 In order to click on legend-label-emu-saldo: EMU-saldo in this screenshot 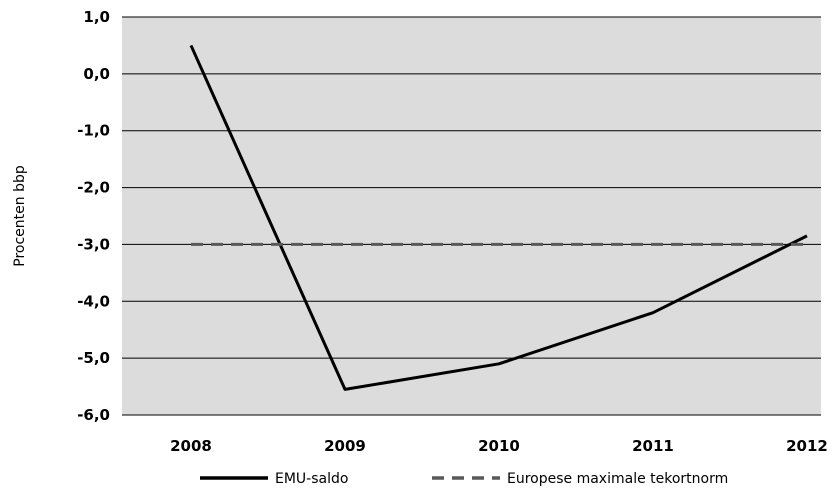, I will do `click(311, 479)`.